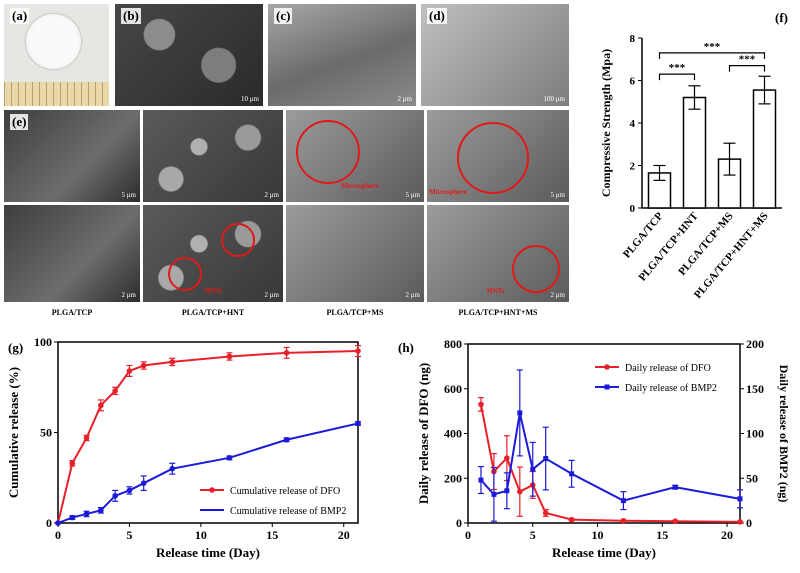 The image size is (800, 573). I want to click on microsphere-tag: Microsphere, so click(448, 192).